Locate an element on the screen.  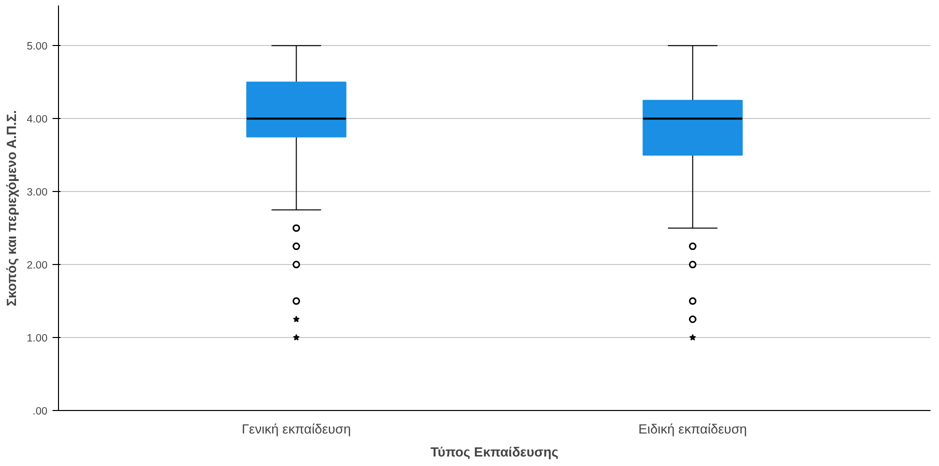
y-tick-label: 3.00 is located at coordinates (37, 192).